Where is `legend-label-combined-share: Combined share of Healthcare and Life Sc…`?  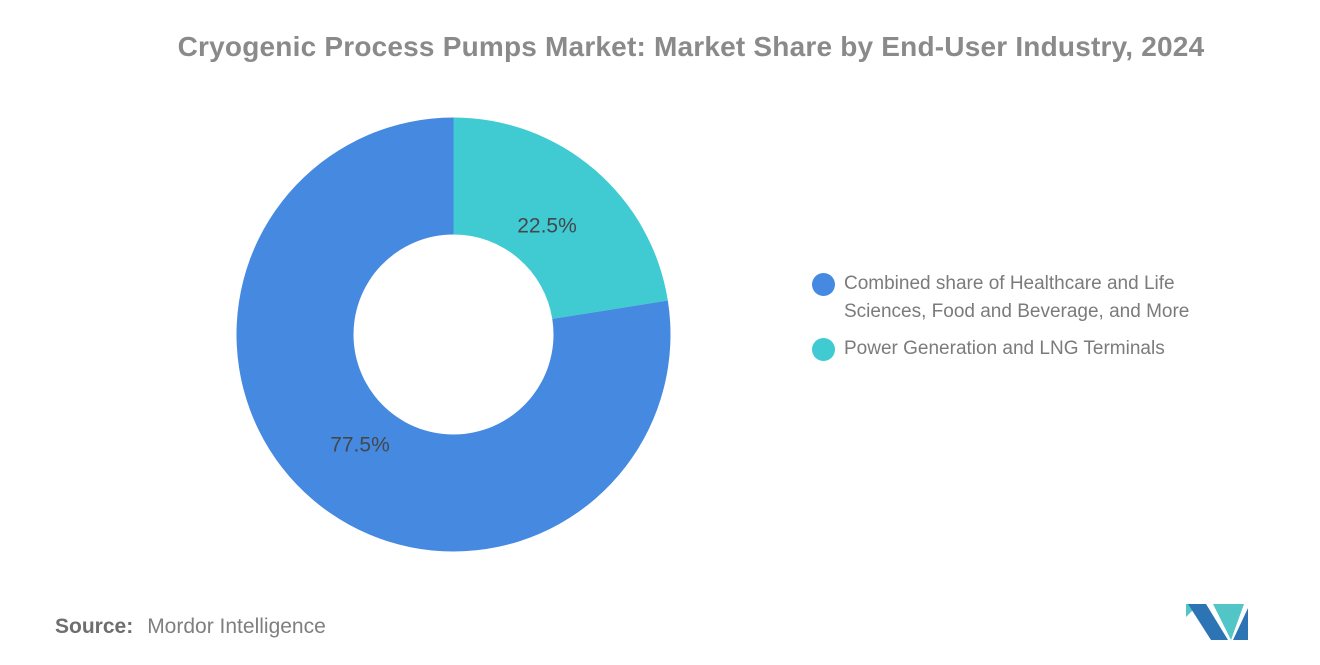 legend-label-combined-share: Combined share of Healthcare and Life Sc… is located at coordinates (1017, 297).